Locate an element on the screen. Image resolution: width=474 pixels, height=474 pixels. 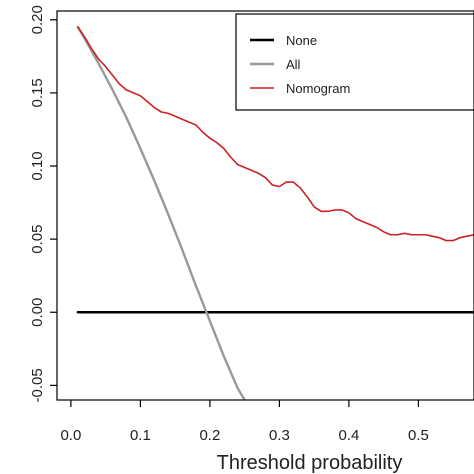
x-tick-label: 0.0 is located at coordinates (70, 435).